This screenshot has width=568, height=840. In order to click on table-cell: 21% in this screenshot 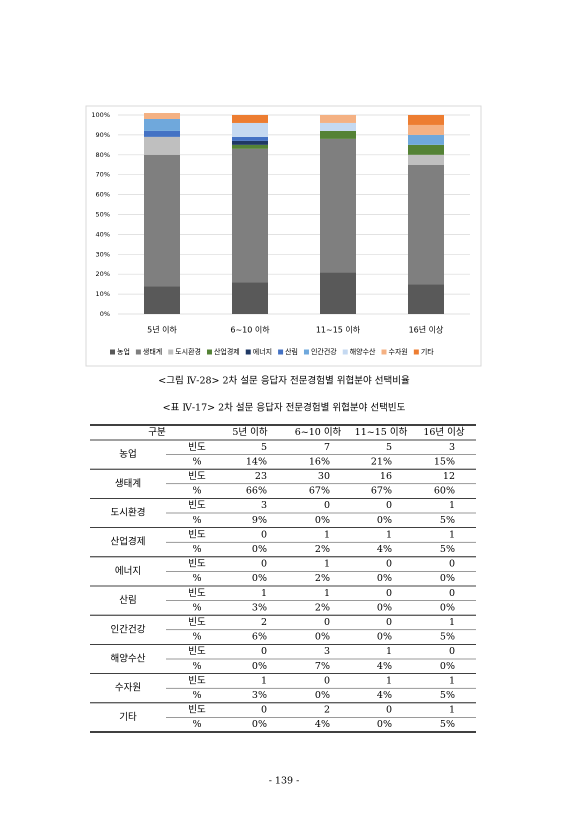, I will do `click(381, 461)`.